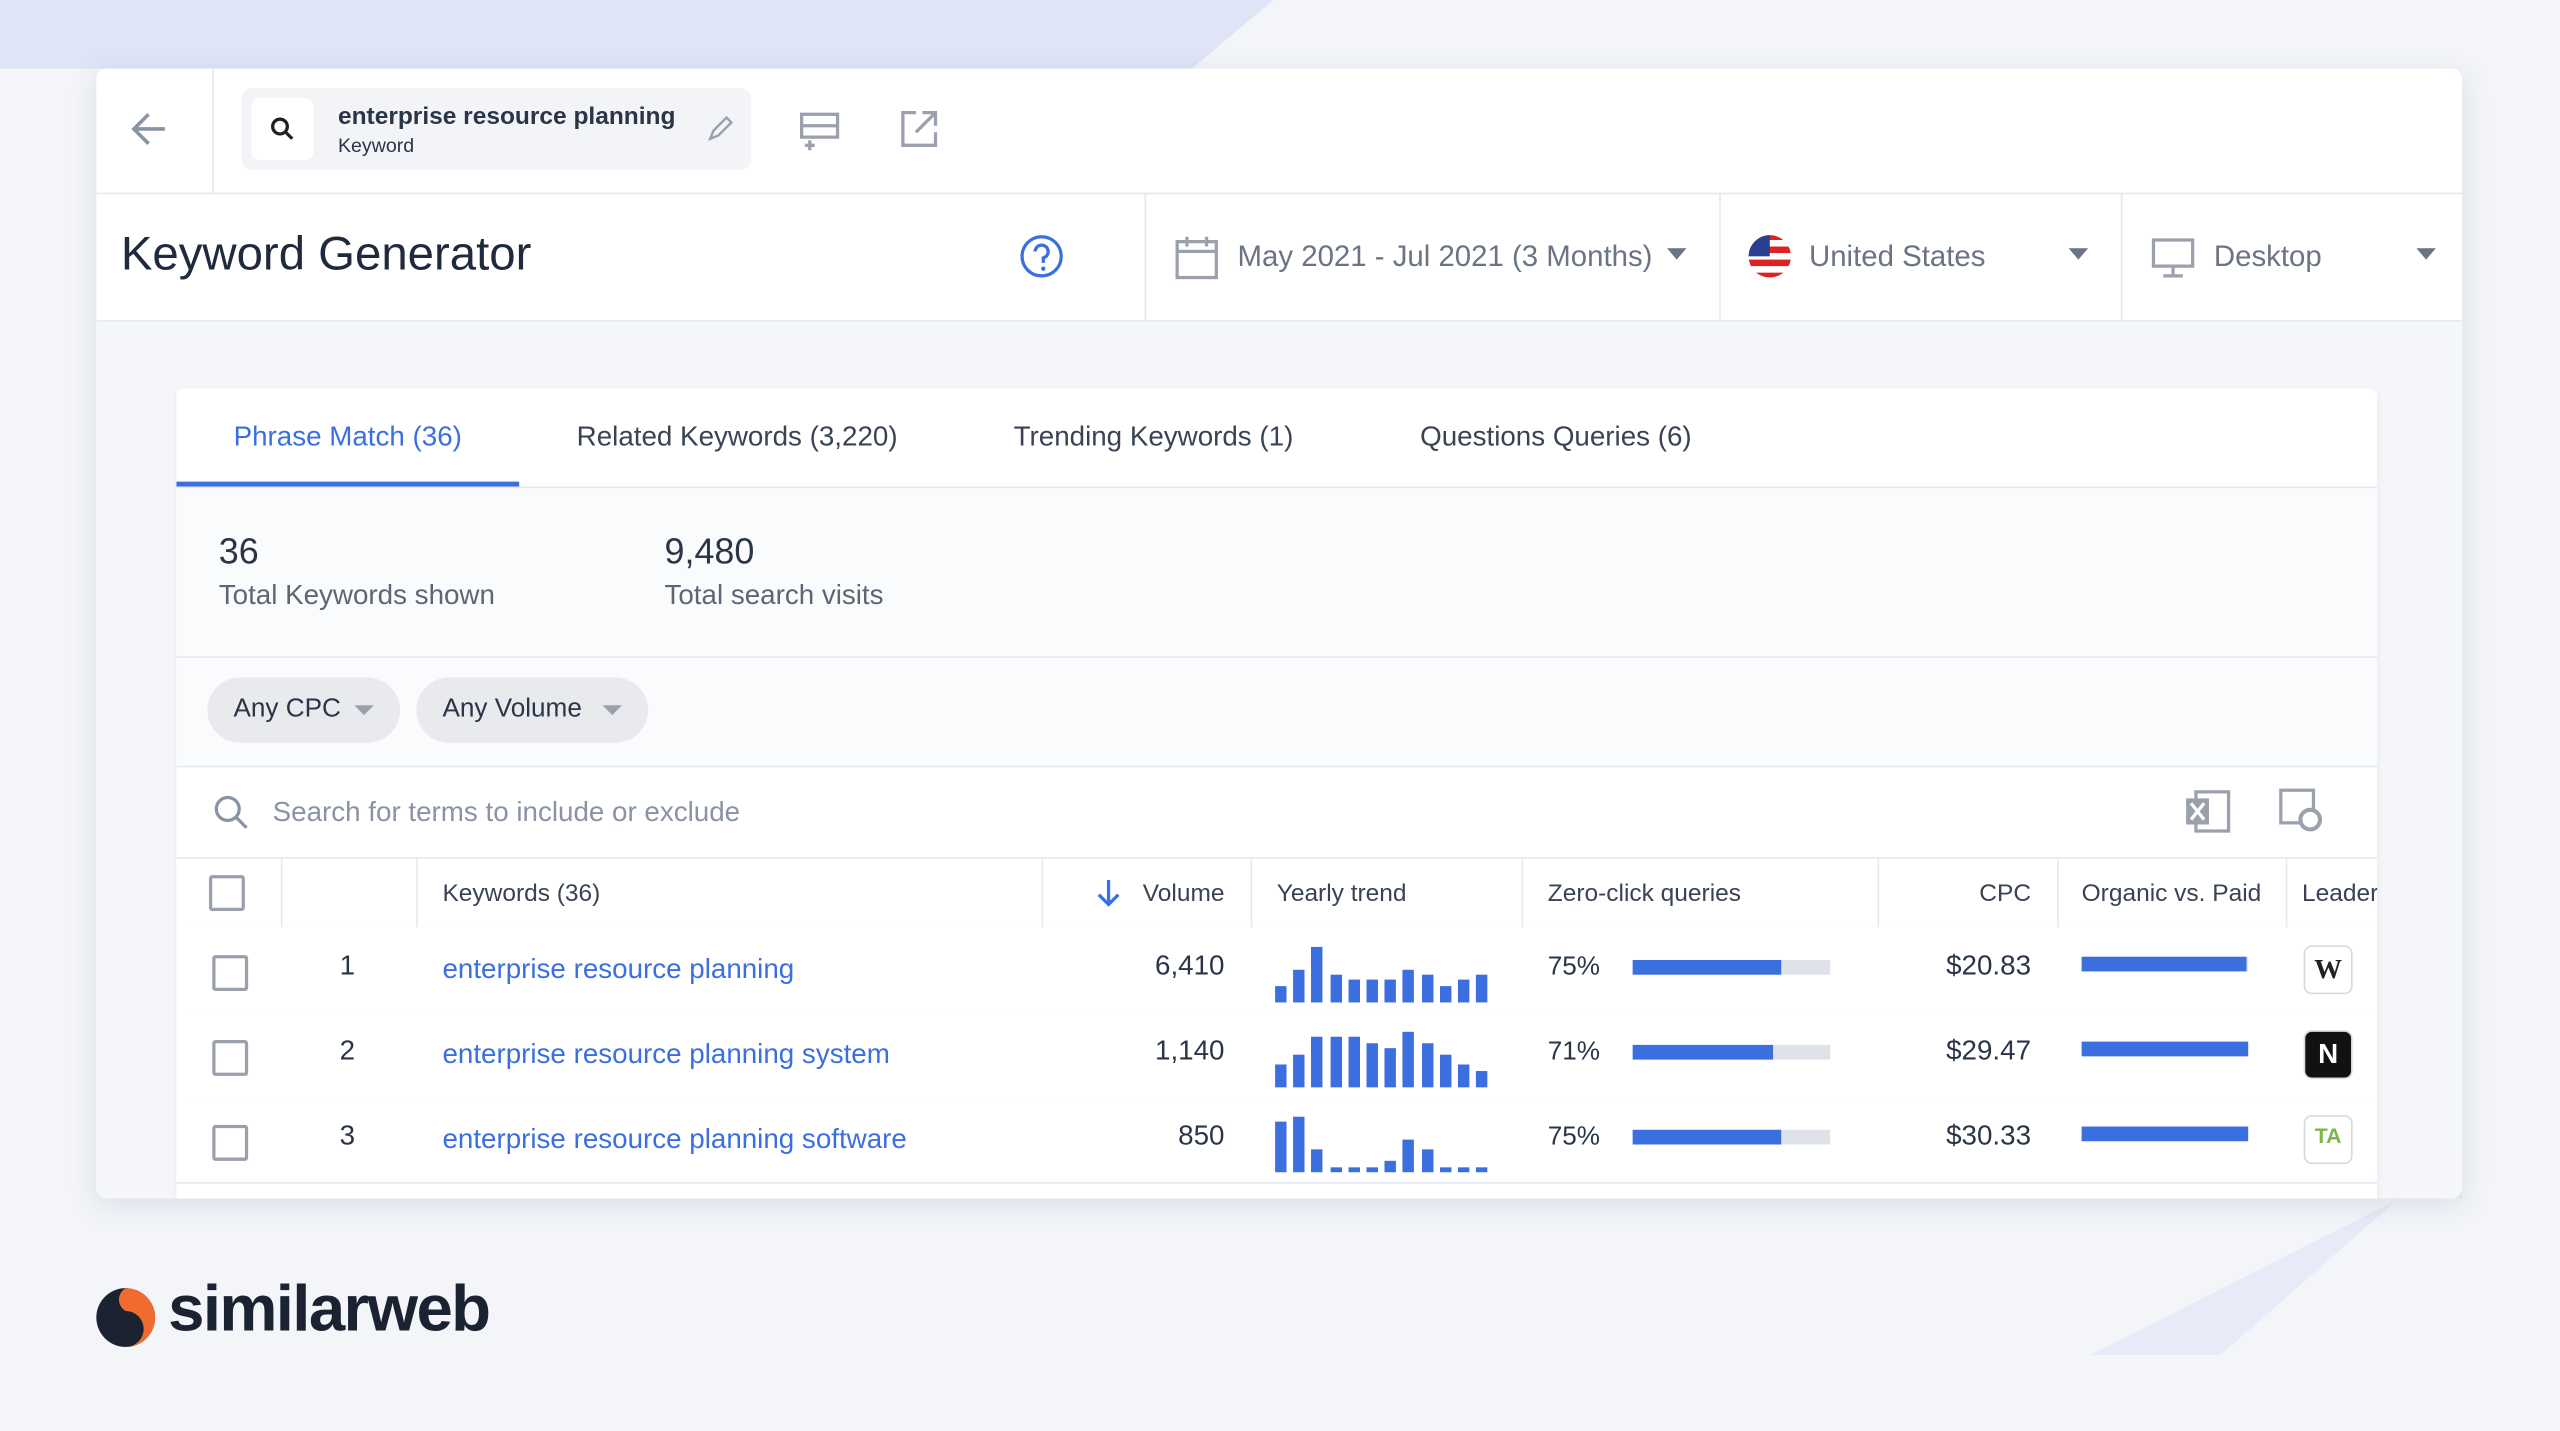 Image resolution: width=2560 pixels, height=1431 pixels. Describe the element at coordinates (618, 969) in the screenshot. I see `keyword-link: enterprise resource planning` at that location.